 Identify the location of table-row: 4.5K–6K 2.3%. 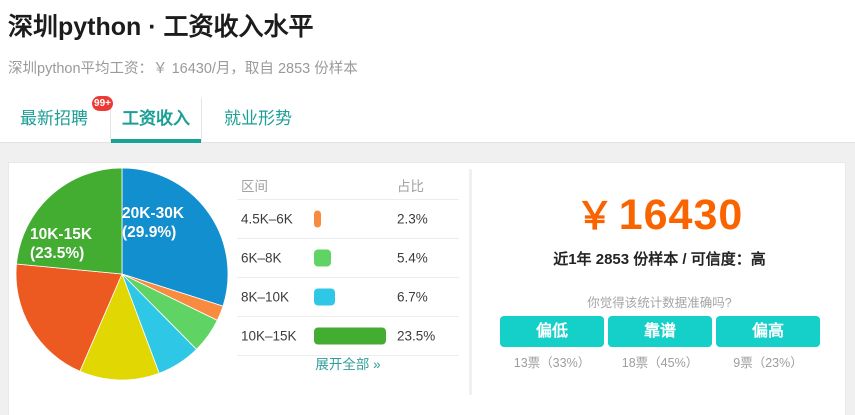
(348, 219).